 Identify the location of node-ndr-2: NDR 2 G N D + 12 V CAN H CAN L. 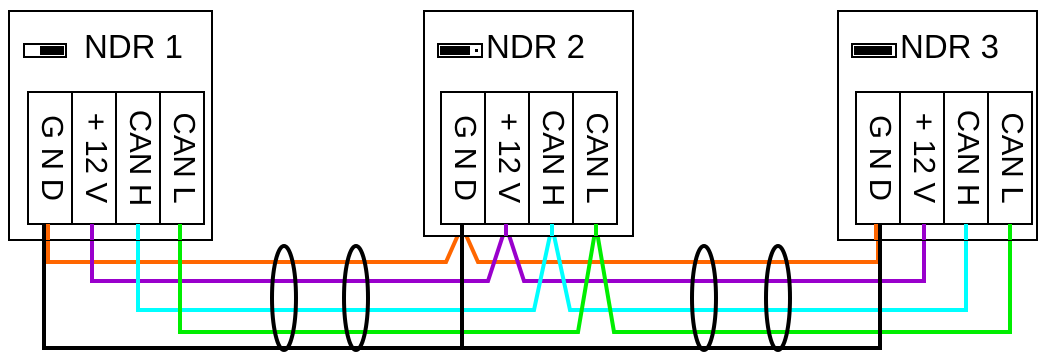
(528, 123).